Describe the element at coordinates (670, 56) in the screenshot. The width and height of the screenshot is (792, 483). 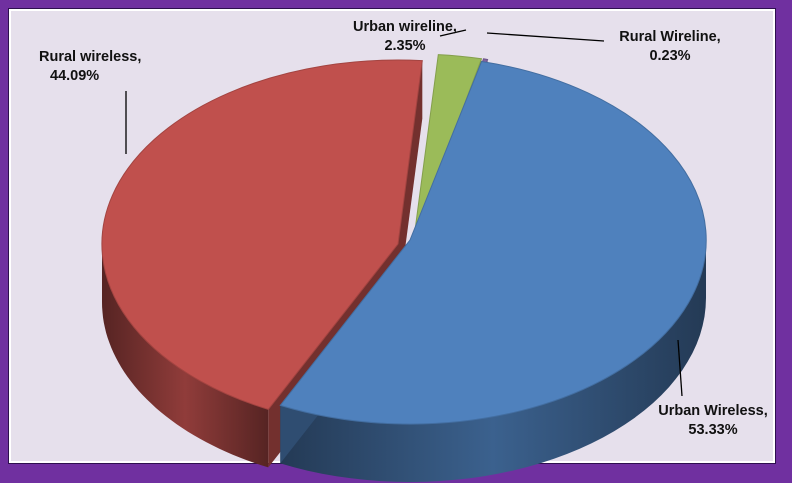
I see `label-rural-wireline-pct: 0.23%` at that location.